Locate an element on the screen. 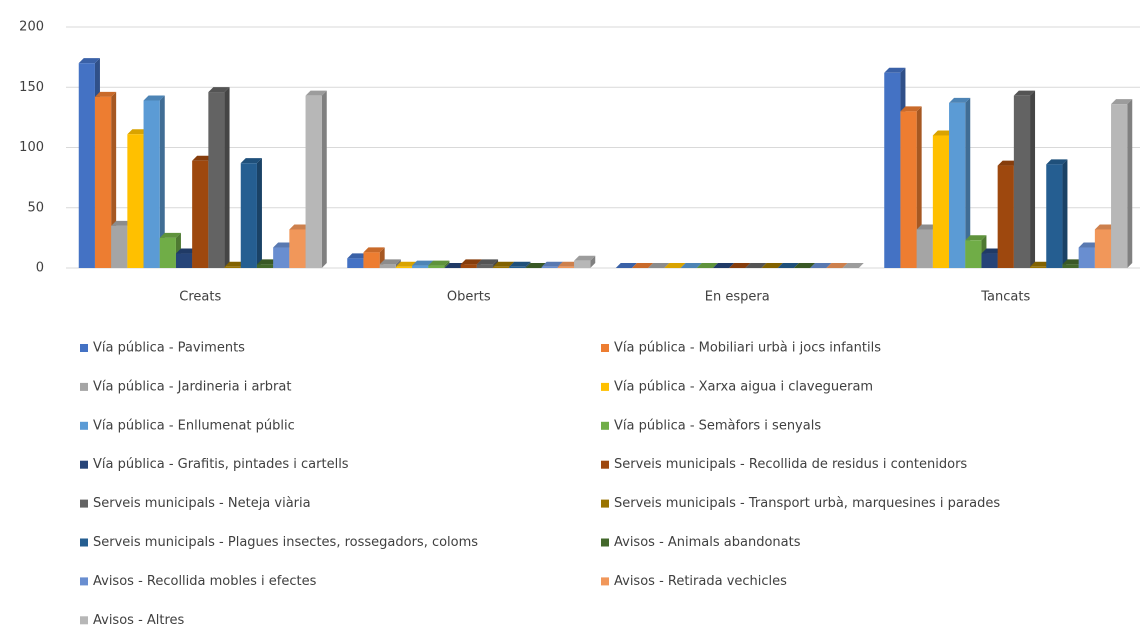  y-tick-label: 100 is located at coordinates (31, 147).